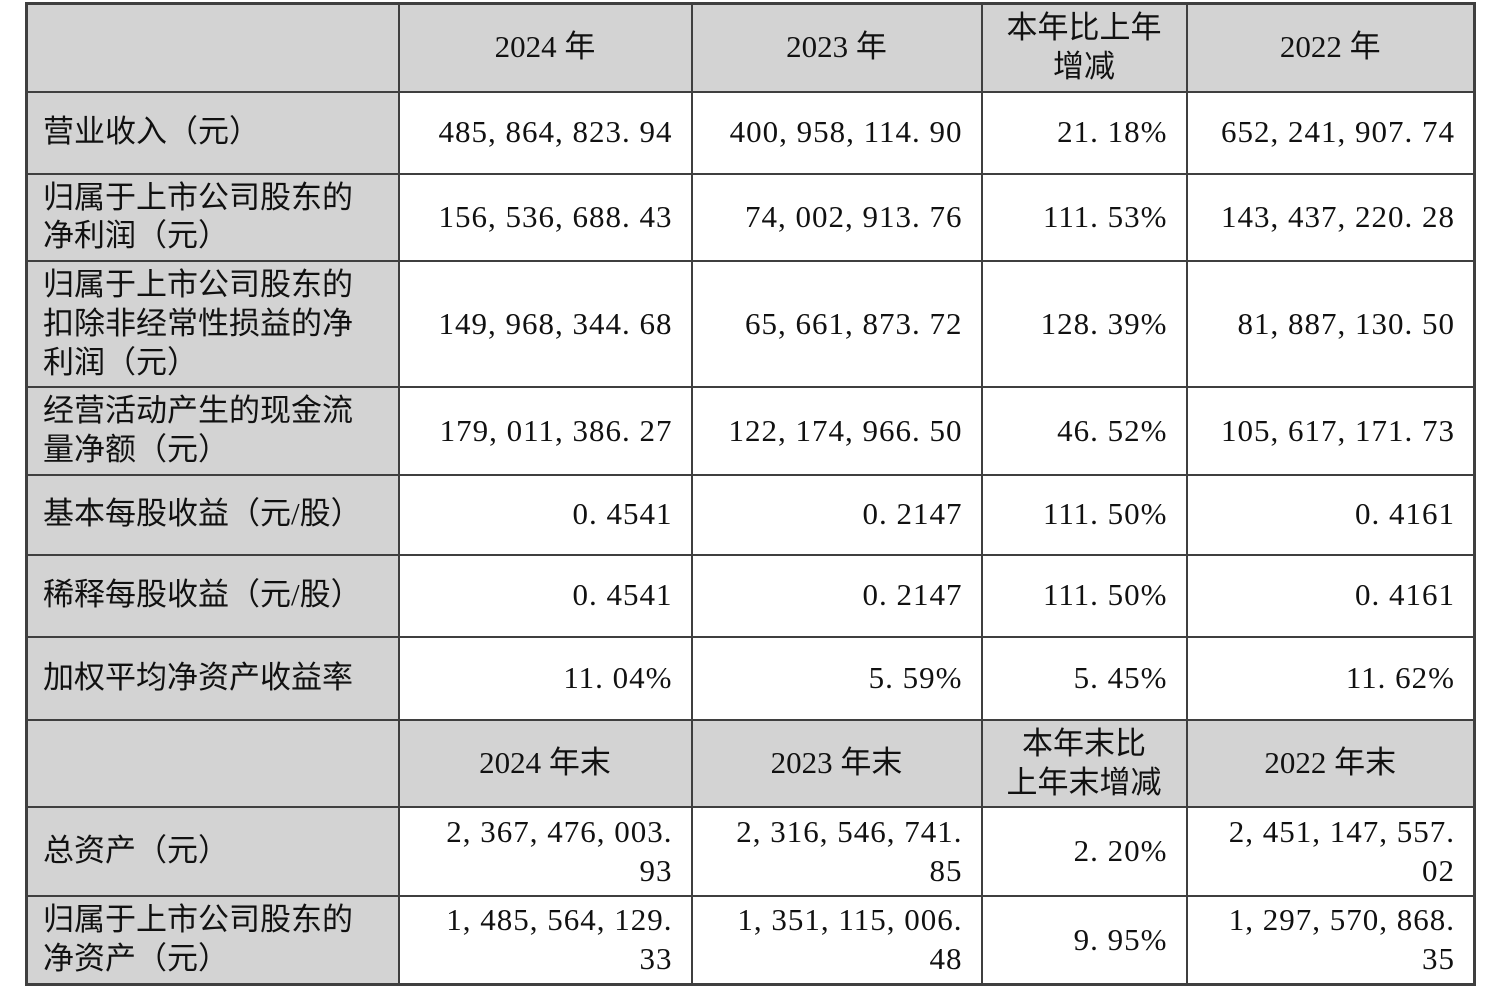 This screenshot has width=1495, height=986. What do you see at coordinates (212, 852) in the screenshot?
I see `row-label: 总资产（元）` at bounding box center [212, 852].